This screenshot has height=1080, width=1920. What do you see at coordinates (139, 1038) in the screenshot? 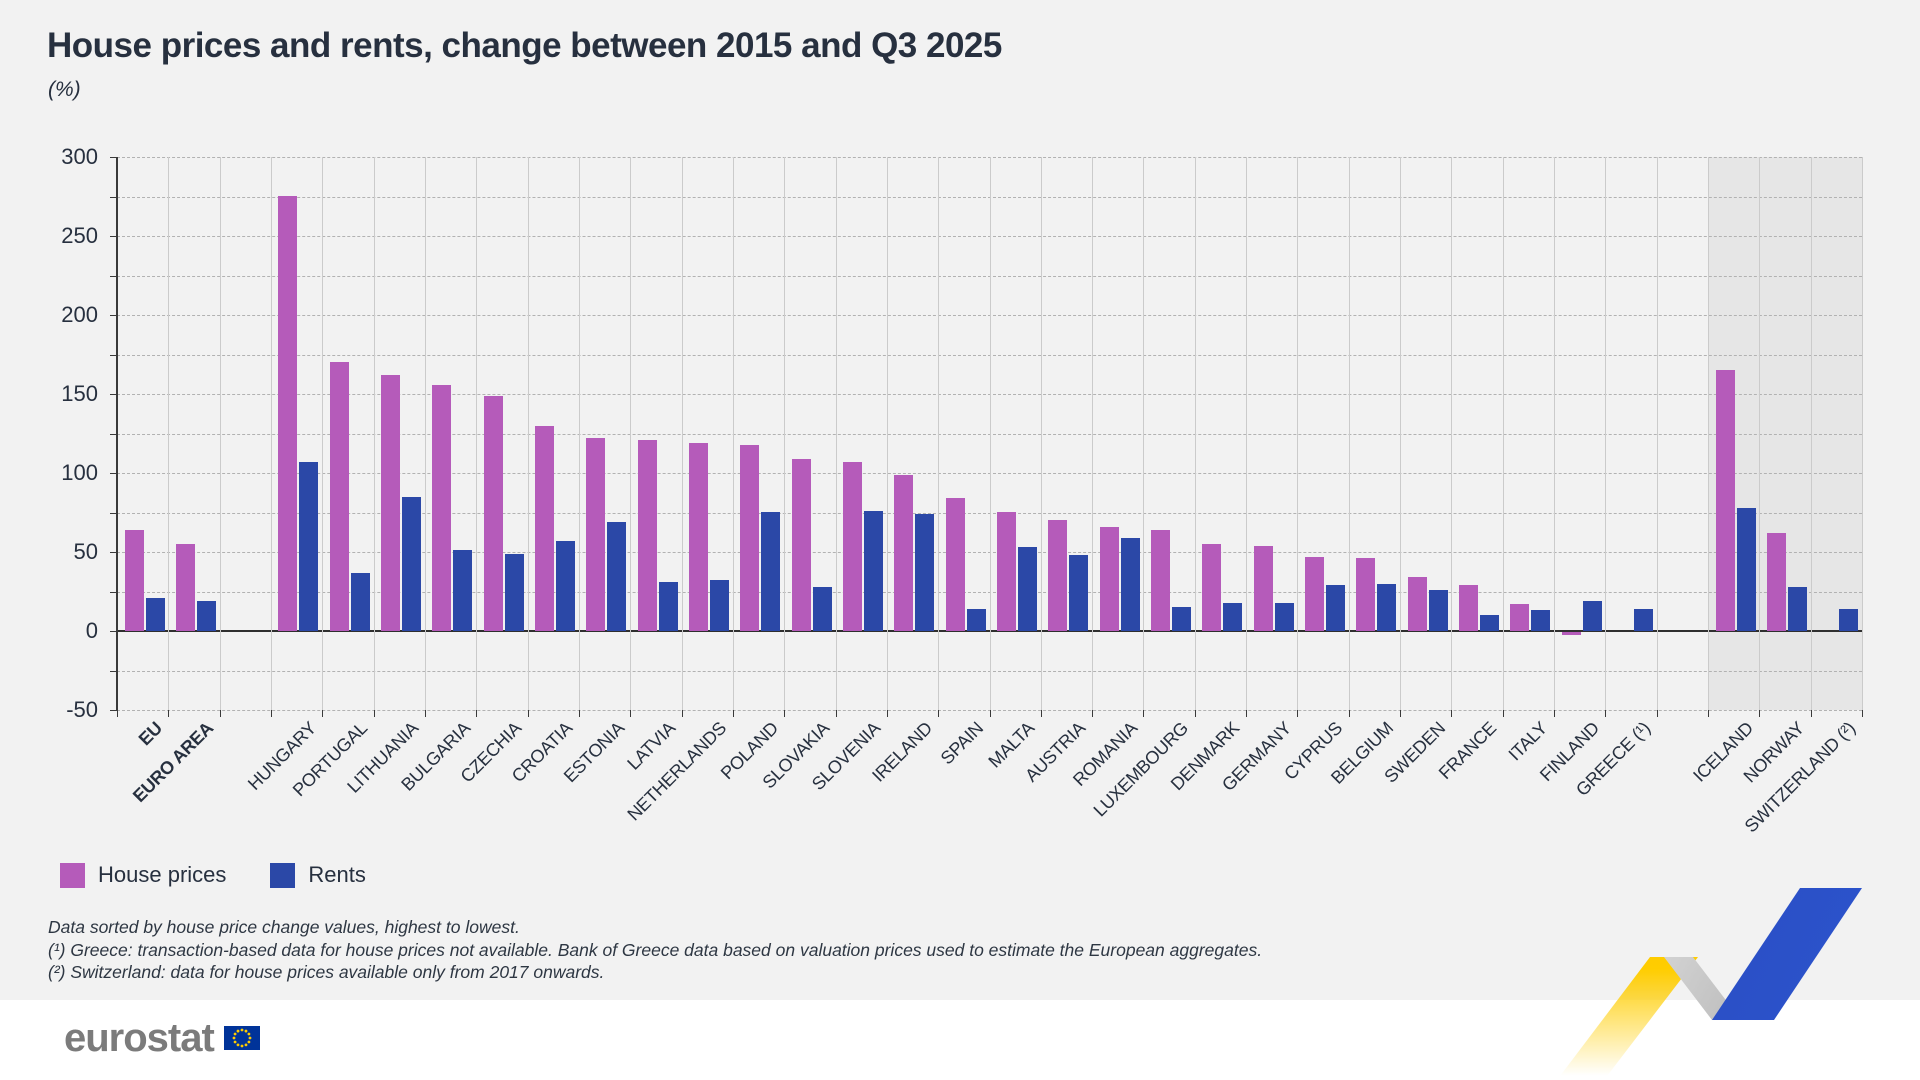
I see `eurostat-wordmark: eurostat` at bounding box center [139, 1038].